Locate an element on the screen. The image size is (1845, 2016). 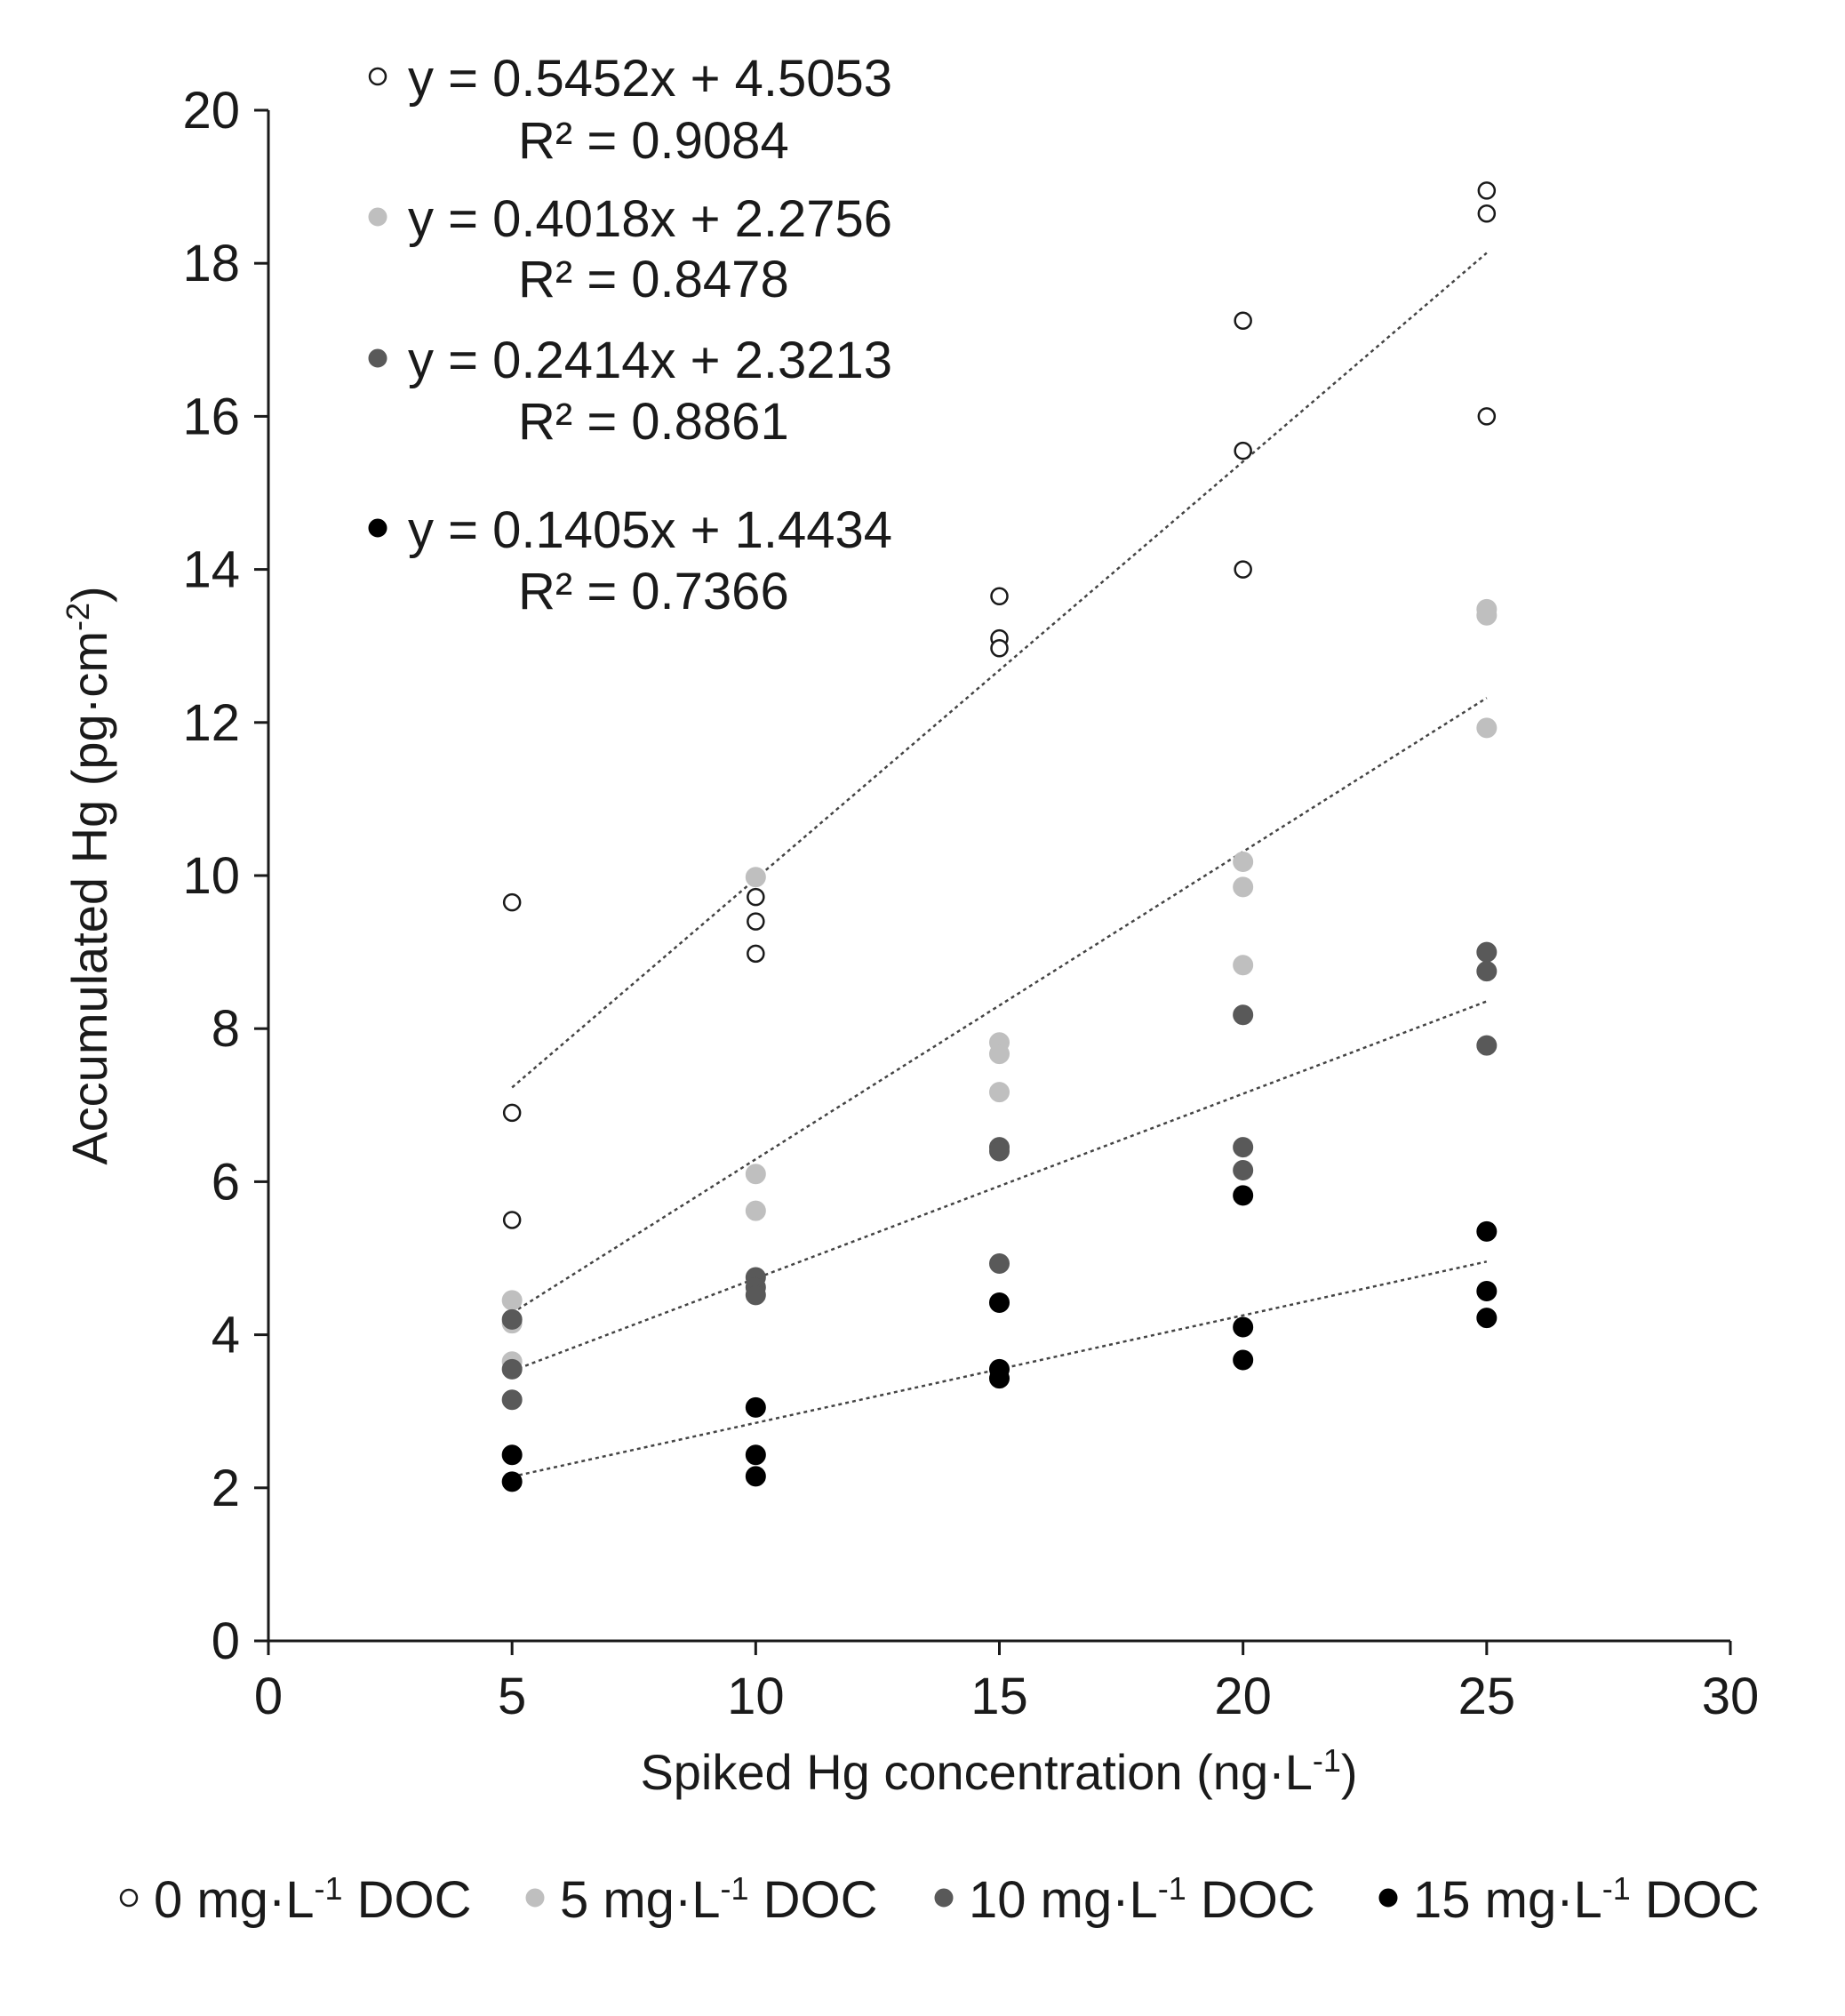
trendline-equation: y = 0.4018x + 2.2756 is located at coordinates (650, 219).